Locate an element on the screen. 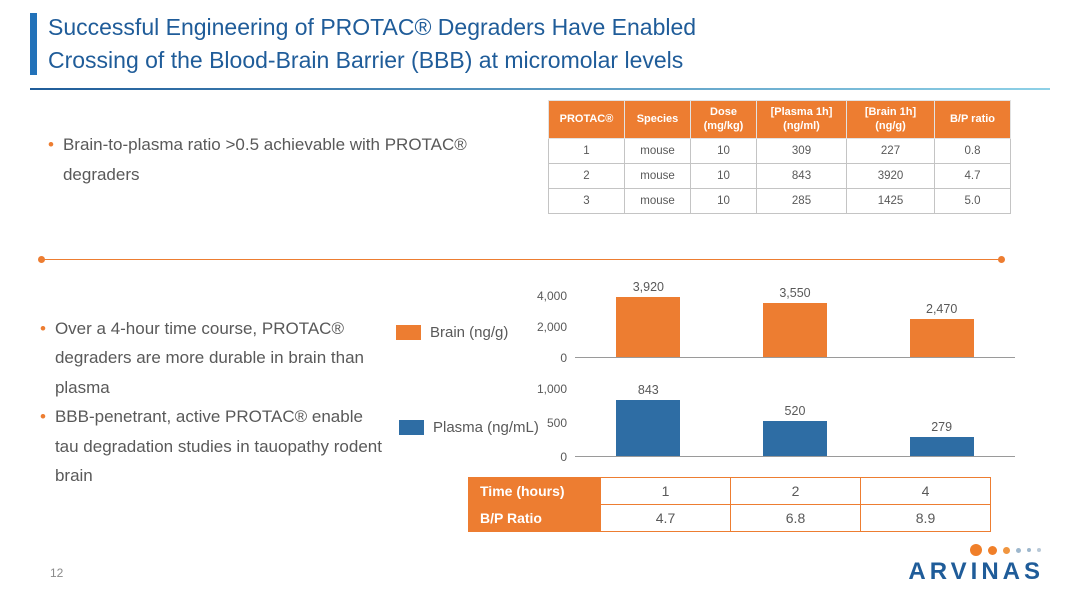 The height and width of the screenshot is (600, 1080). pk-header-protac: PROTAC® is located at coordinates (586, 119).